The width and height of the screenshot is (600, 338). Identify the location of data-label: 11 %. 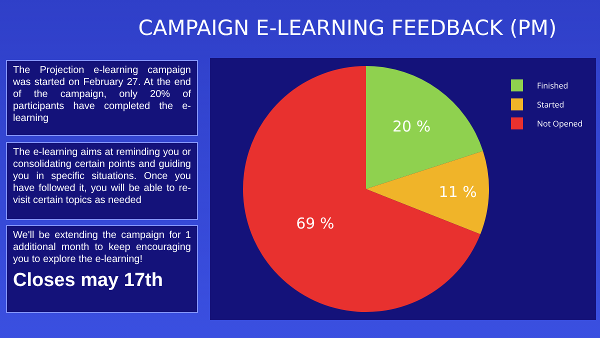
(457, 191).